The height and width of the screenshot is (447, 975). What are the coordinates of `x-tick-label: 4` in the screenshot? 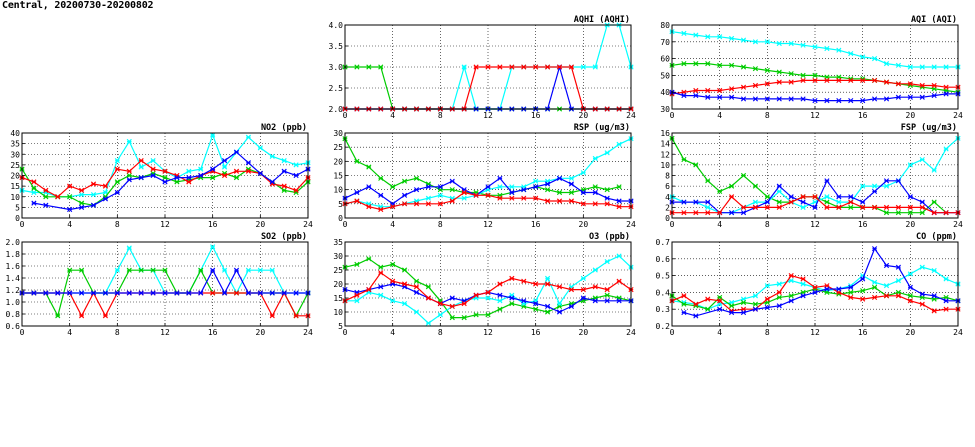 It's located at (719, 224).